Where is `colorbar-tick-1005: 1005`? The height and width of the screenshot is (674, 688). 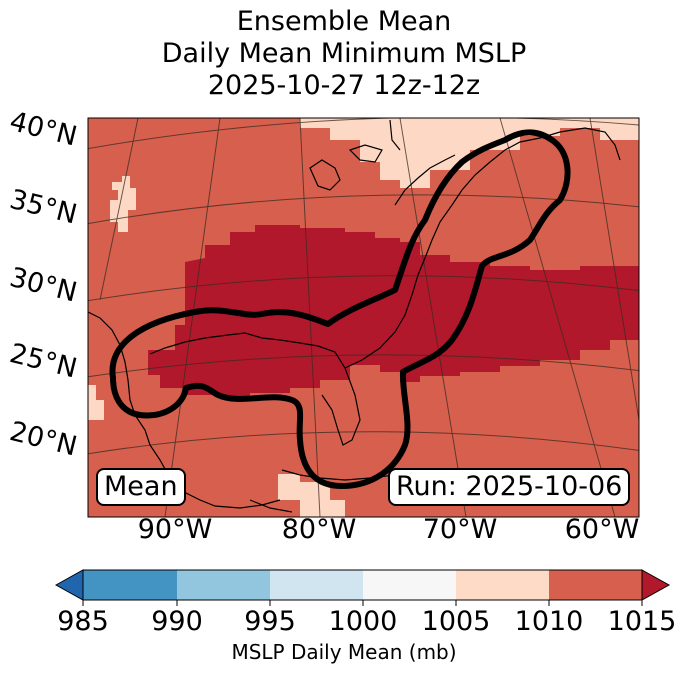
colorbar-tick-1005: 1005 is located at coordinates (456, 621).